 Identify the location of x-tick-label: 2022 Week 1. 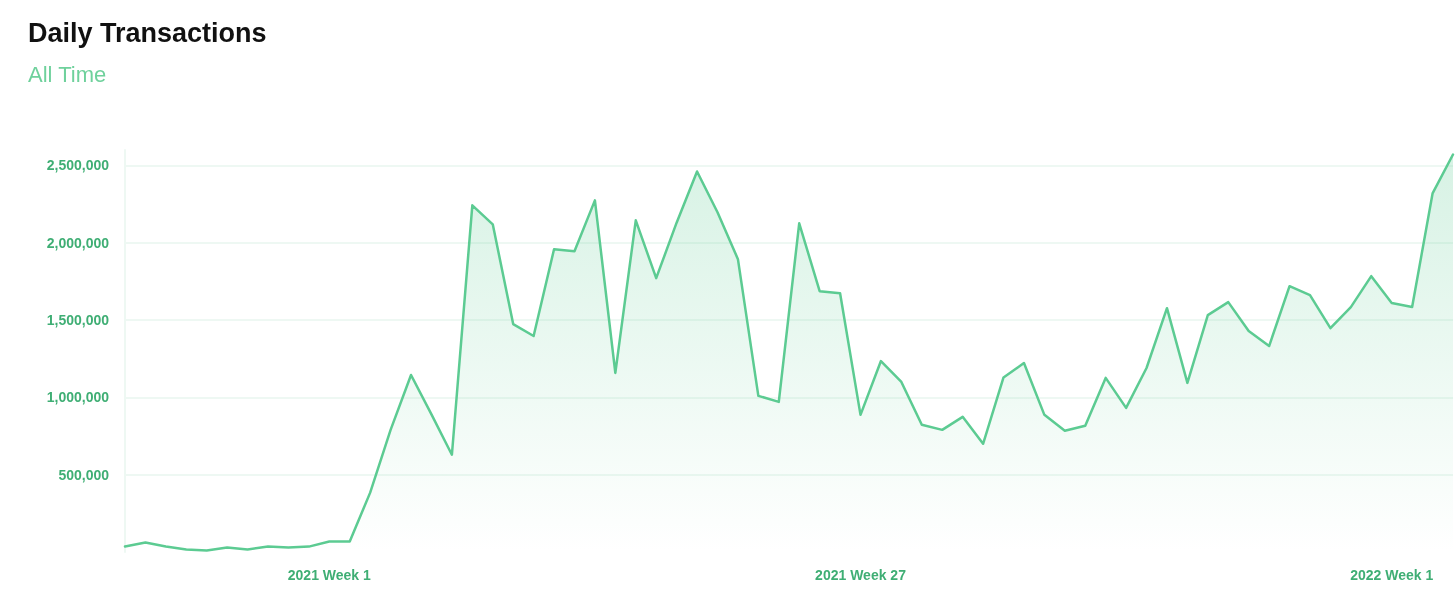
(1392, 575).